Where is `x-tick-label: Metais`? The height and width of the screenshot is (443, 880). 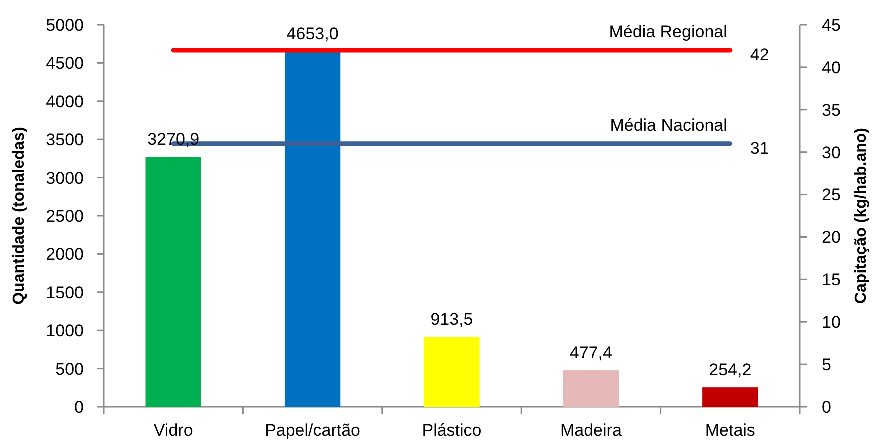
x-tick-label: Metais is located at coordinates (730, 430).